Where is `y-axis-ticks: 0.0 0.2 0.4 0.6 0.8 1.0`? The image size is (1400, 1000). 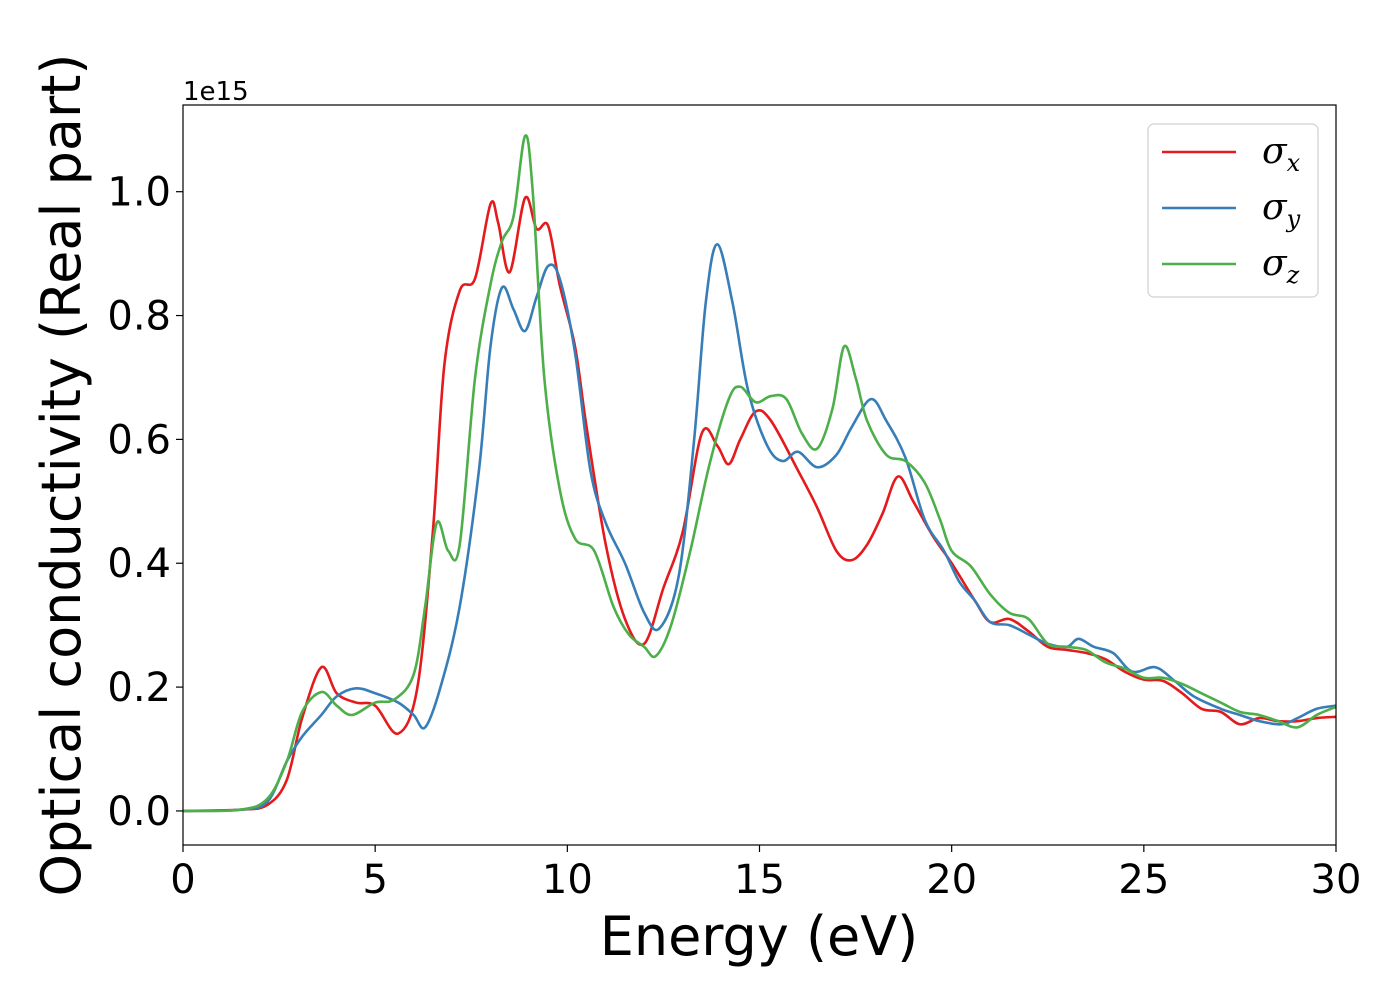 y-axis-ticks: 0.0 0.2 0.4 0.6 0.8 1.0 is located at coordinates (145, 502).